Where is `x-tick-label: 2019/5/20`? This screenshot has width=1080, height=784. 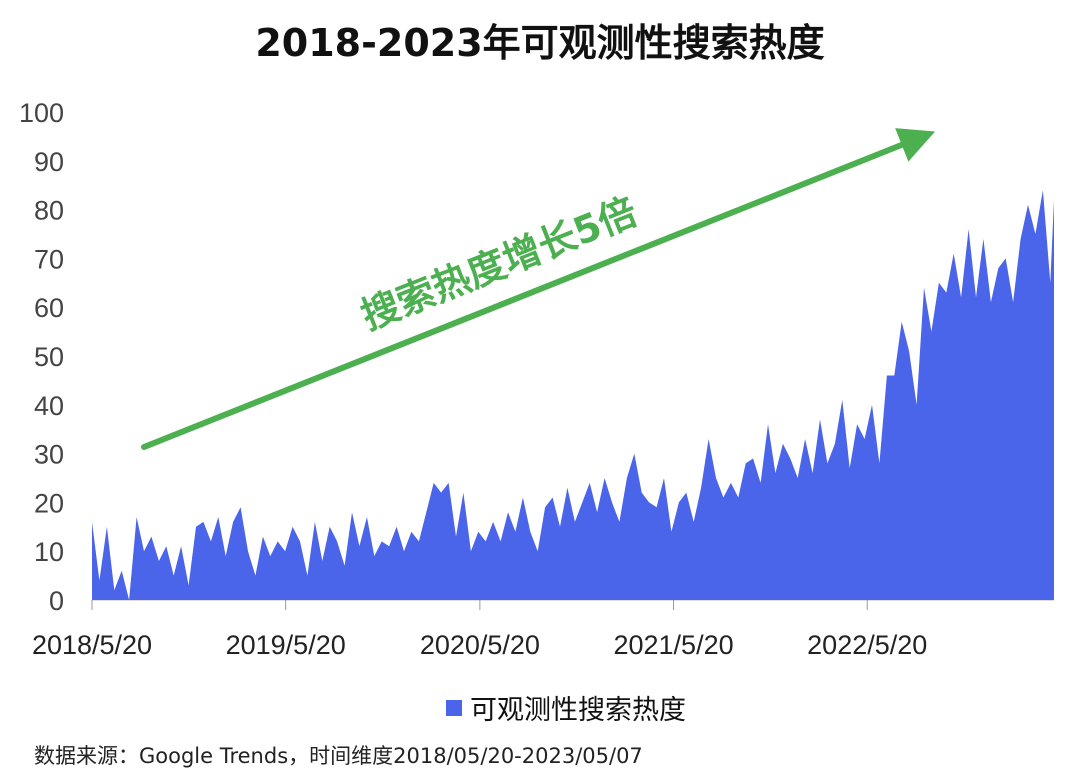
x-tick-label: 2019/5/20 is located at coordinates (286, 645).